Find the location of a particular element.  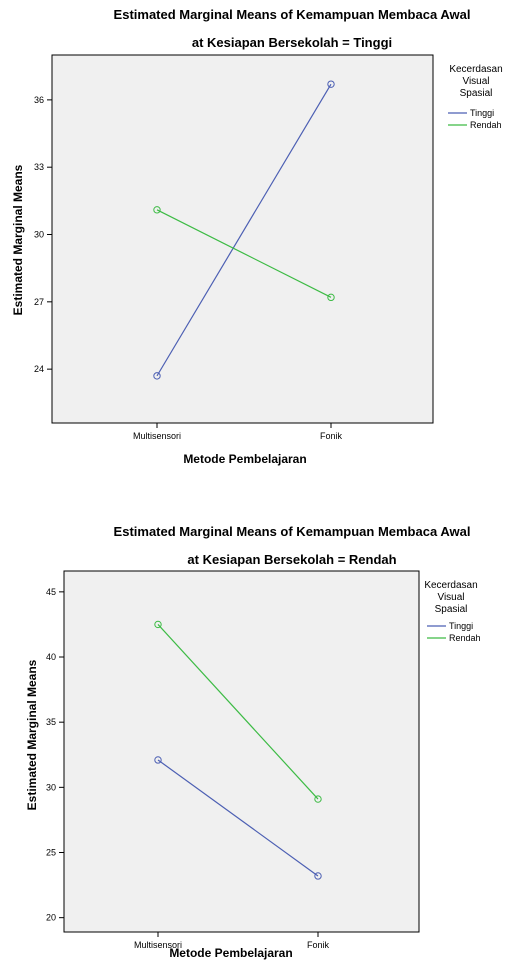

chart-subtitle: at Kesiapan Bersekolah = Tinggi is located at coordinates (292, 42).